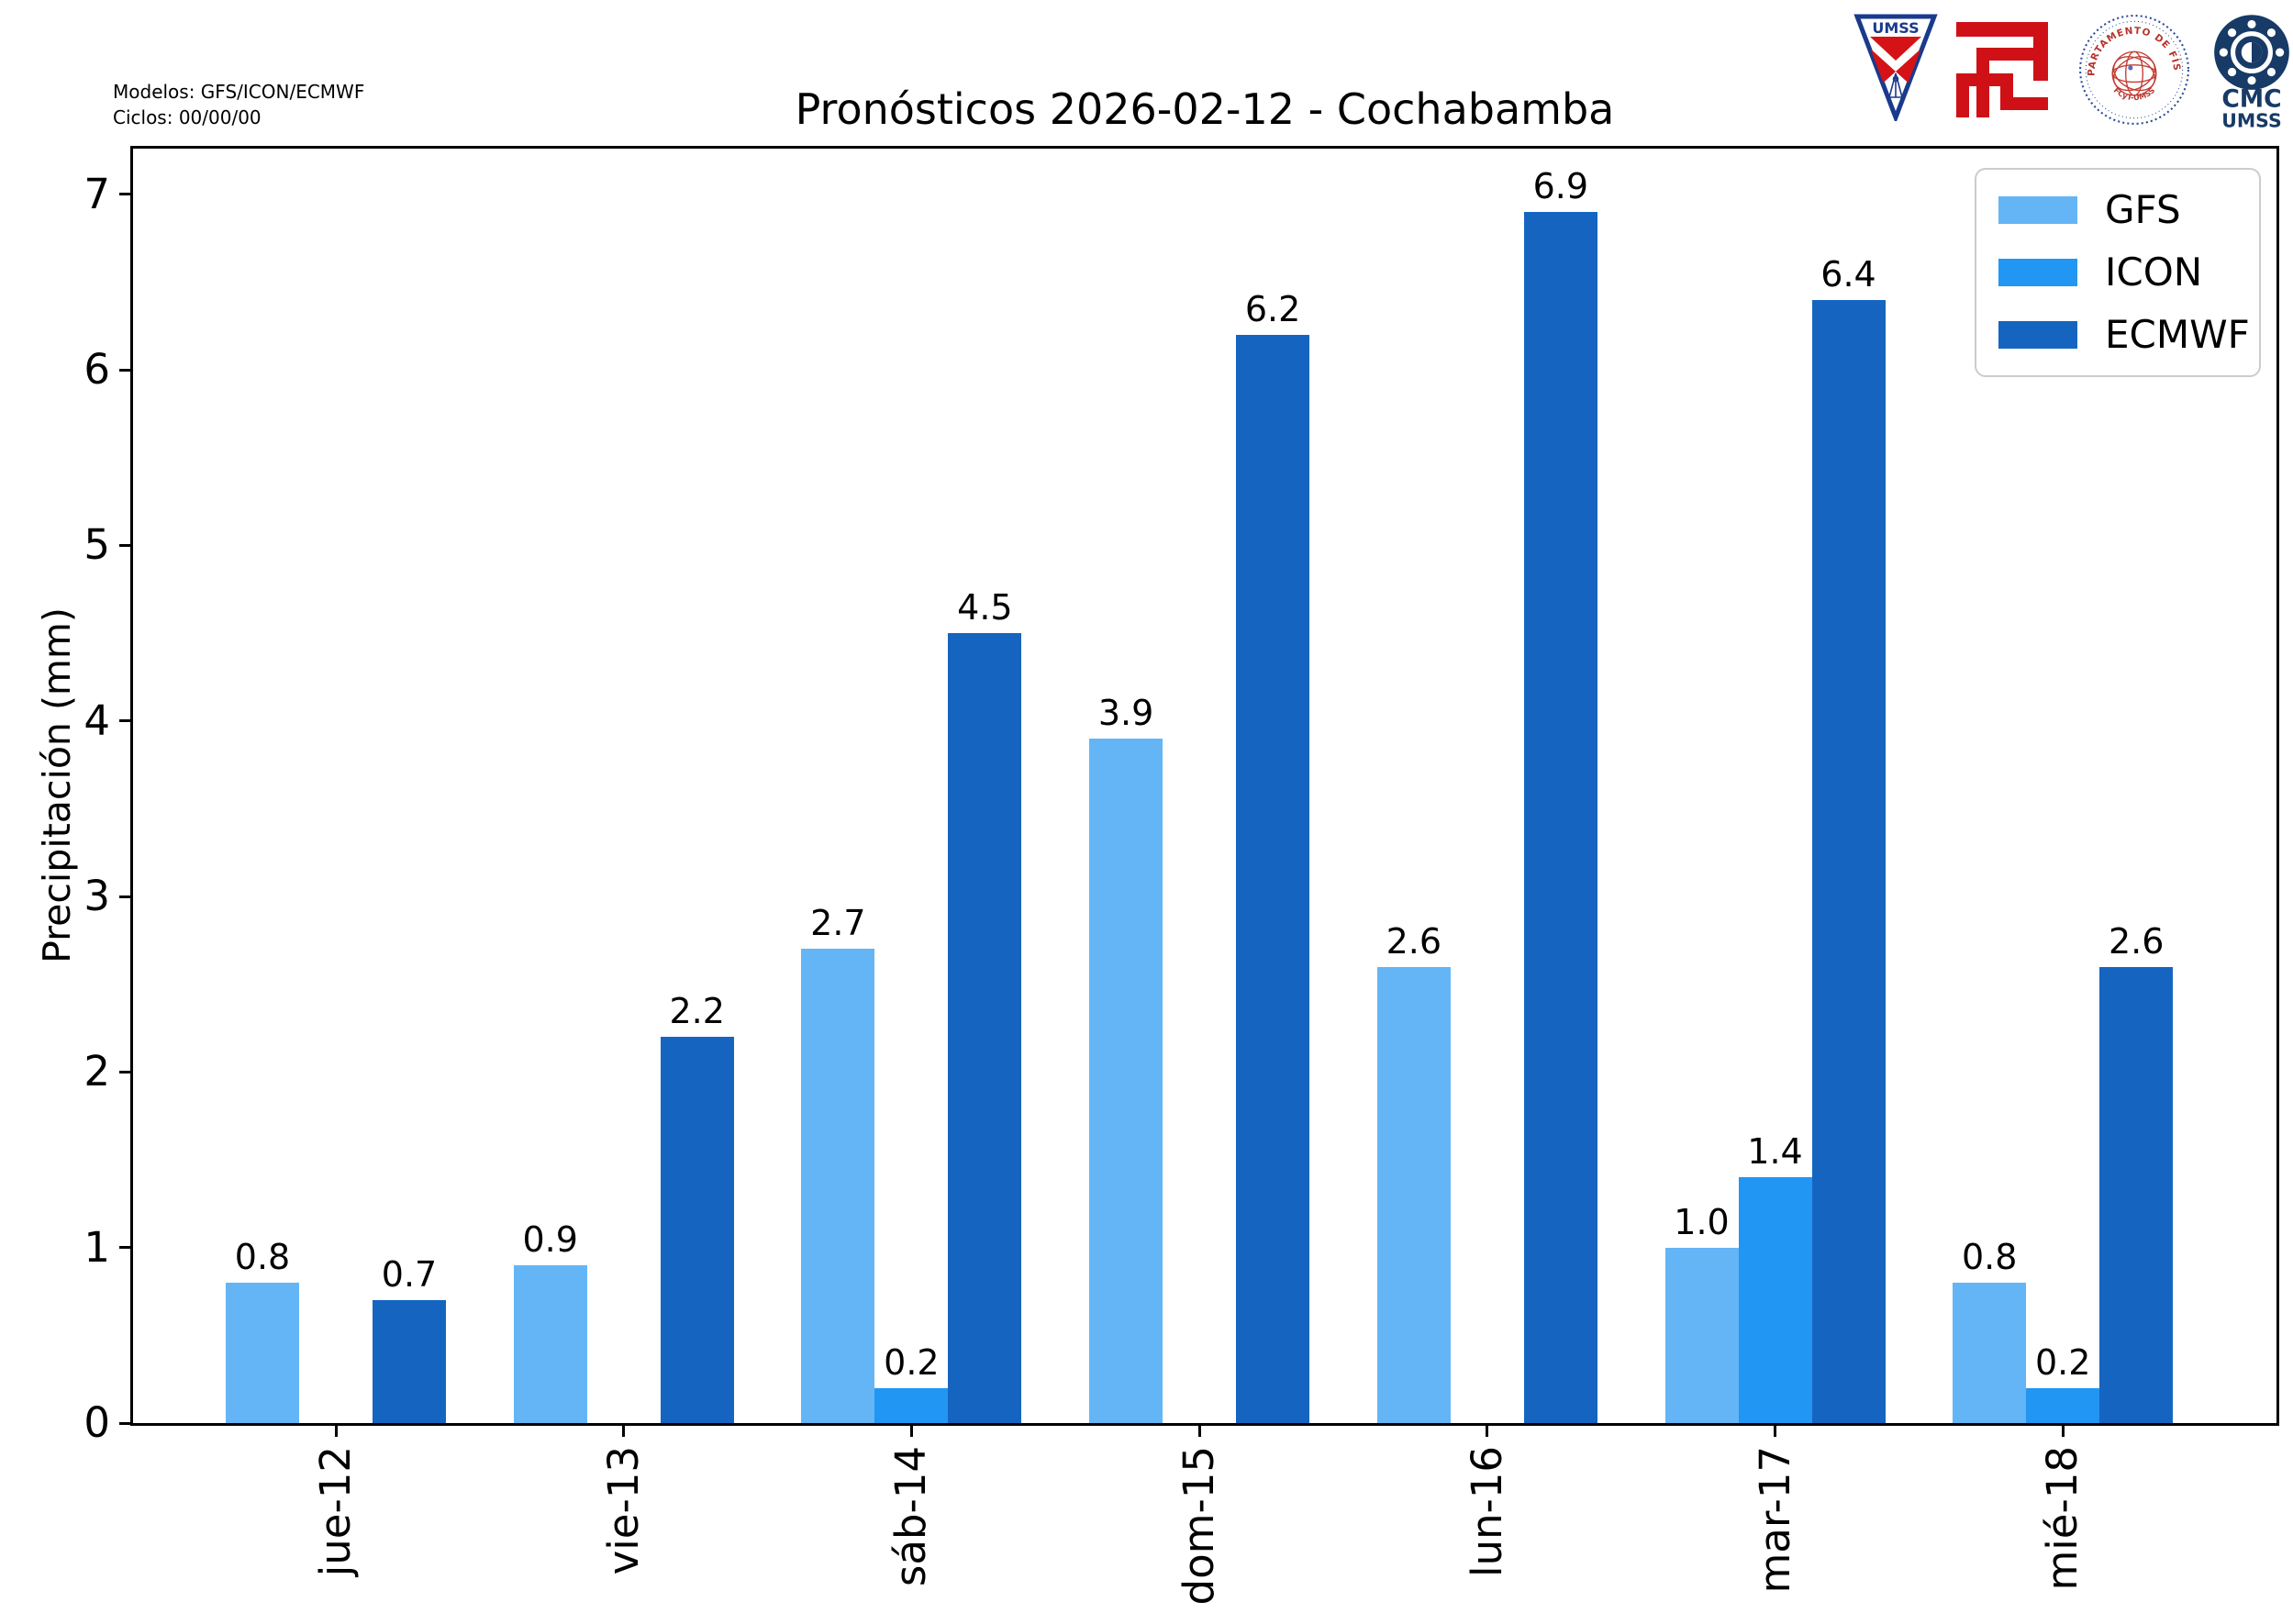 The width and height of the screenshot is (2293, 1624). Describe the element at coordinates (239, 92) in the screenshot. I see `annotation-models: Modelos: GFS/ICON/ECMWF` at that location.